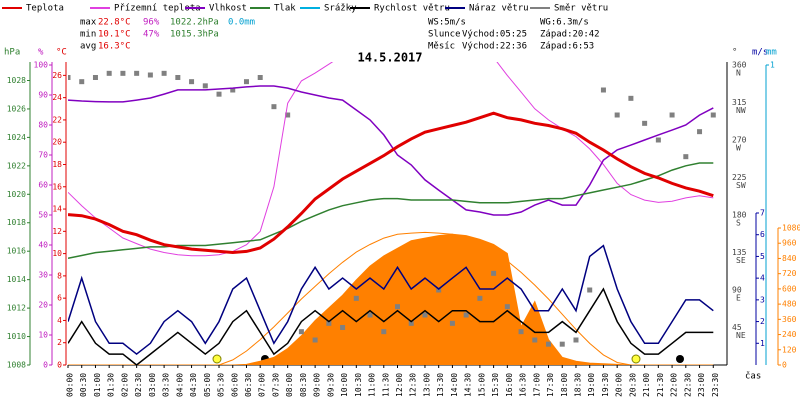  I want to click on axis-label: hPa, so click(12, 53).